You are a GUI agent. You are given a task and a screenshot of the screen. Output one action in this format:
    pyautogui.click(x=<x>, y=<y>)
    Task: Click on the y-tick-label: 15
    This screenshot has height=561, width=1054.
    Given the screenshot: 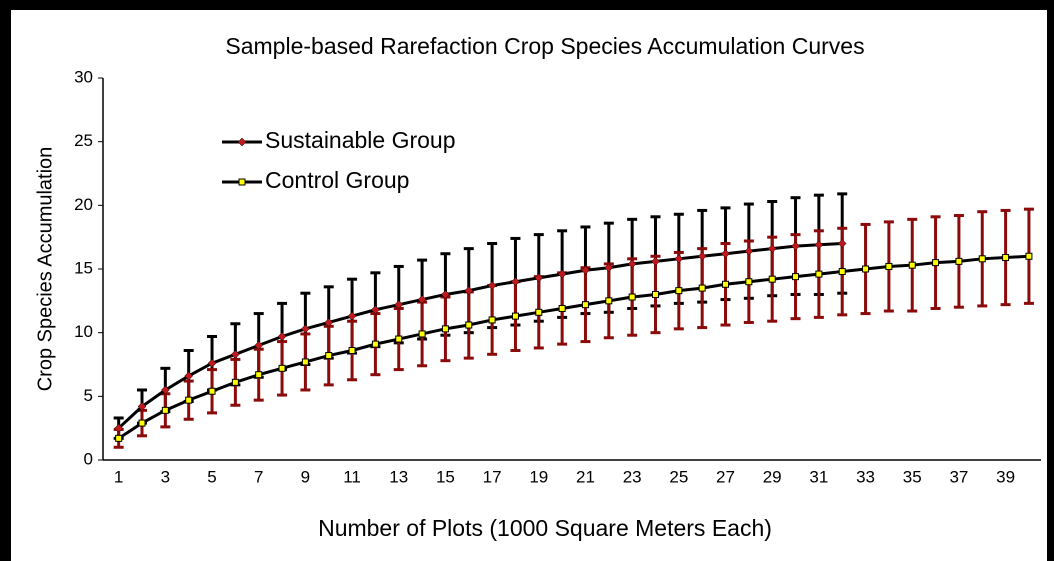 What is the action you would take?
    pyautogui.click(x=83, y=267)
    